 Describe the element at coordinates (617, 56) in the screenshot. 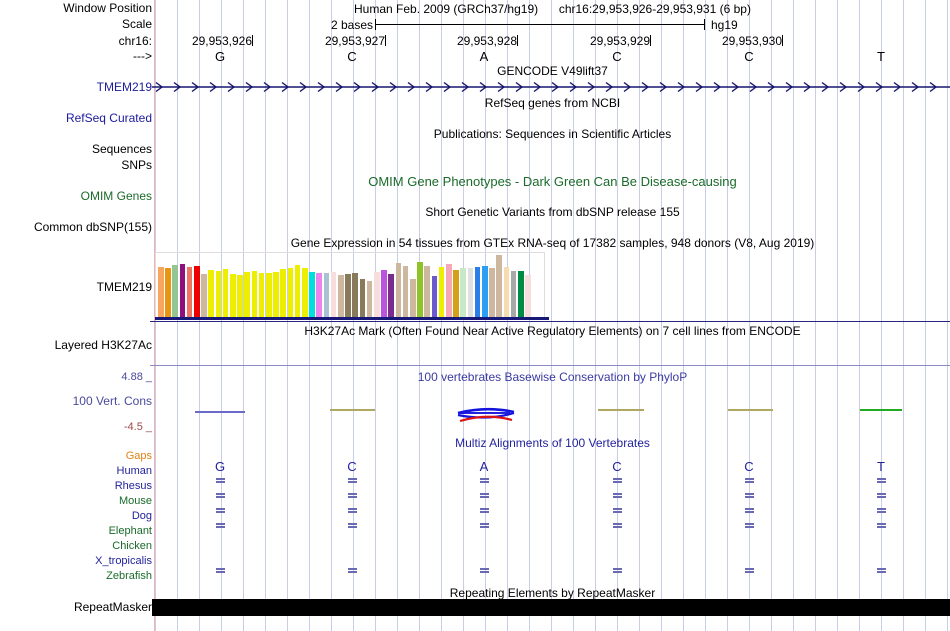

I see `sequence-base: C` at that location.